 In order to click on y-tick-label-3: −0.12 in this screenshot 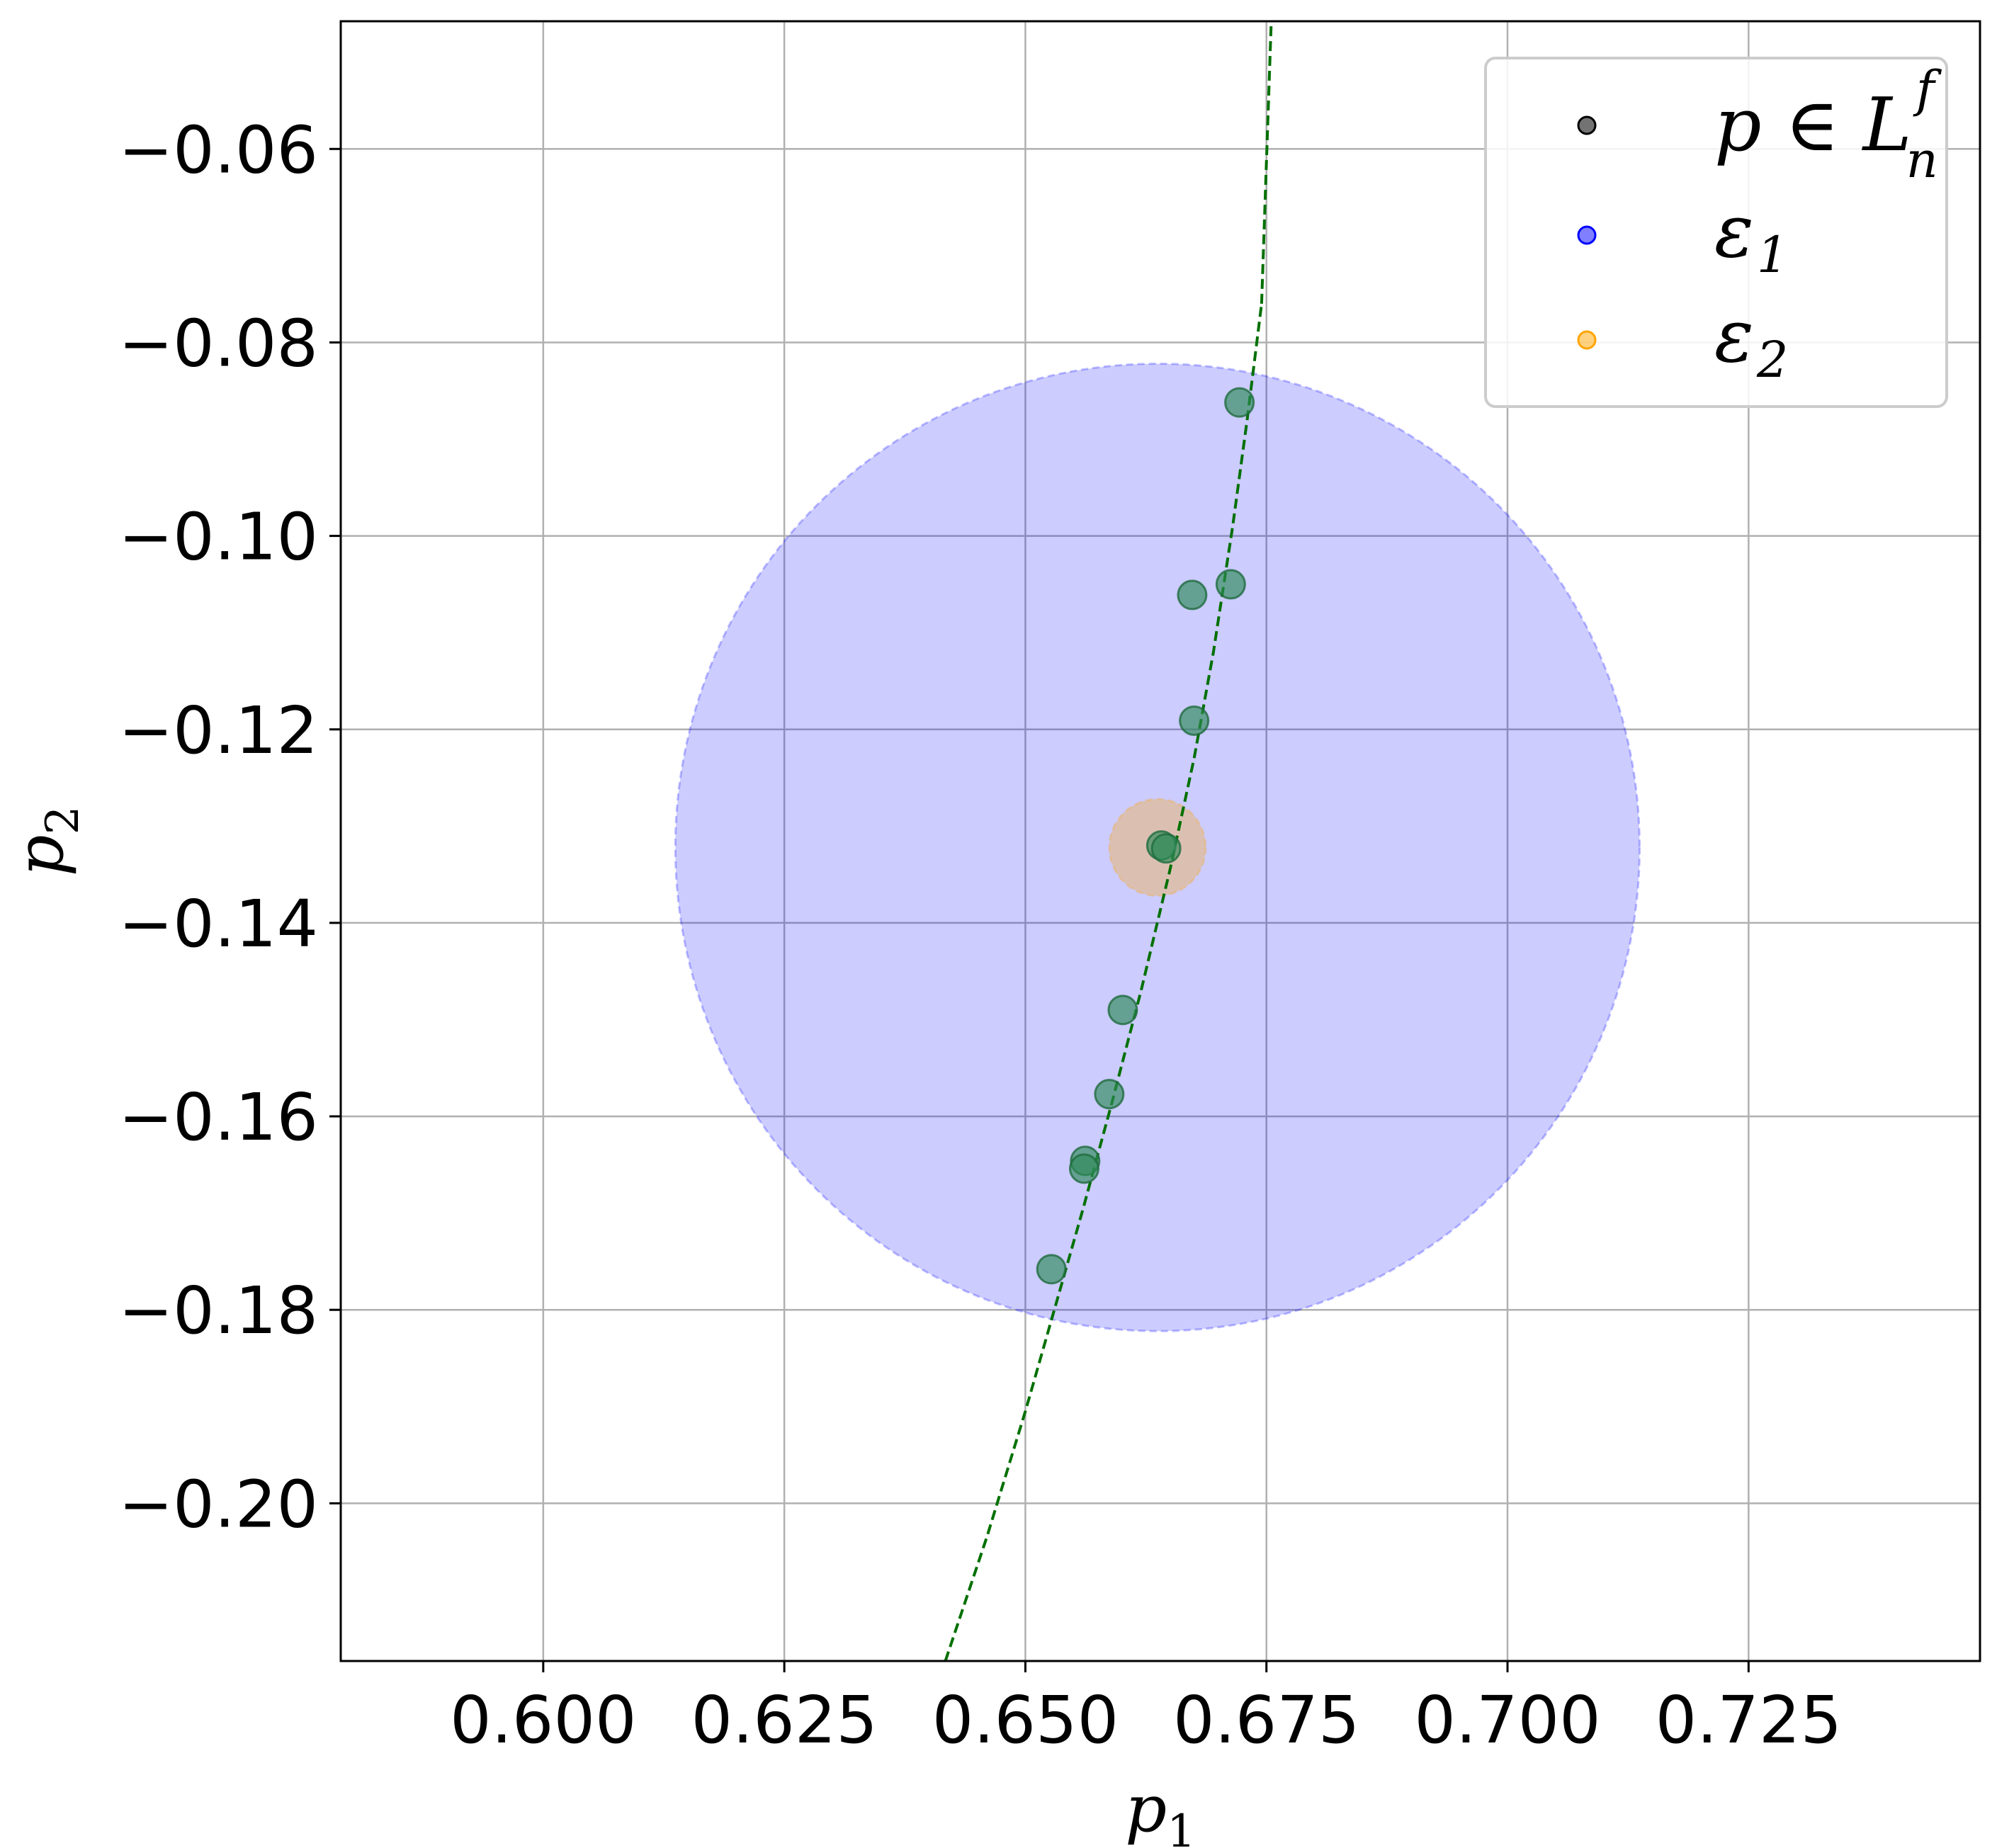, I will do `click(218, 731)`.